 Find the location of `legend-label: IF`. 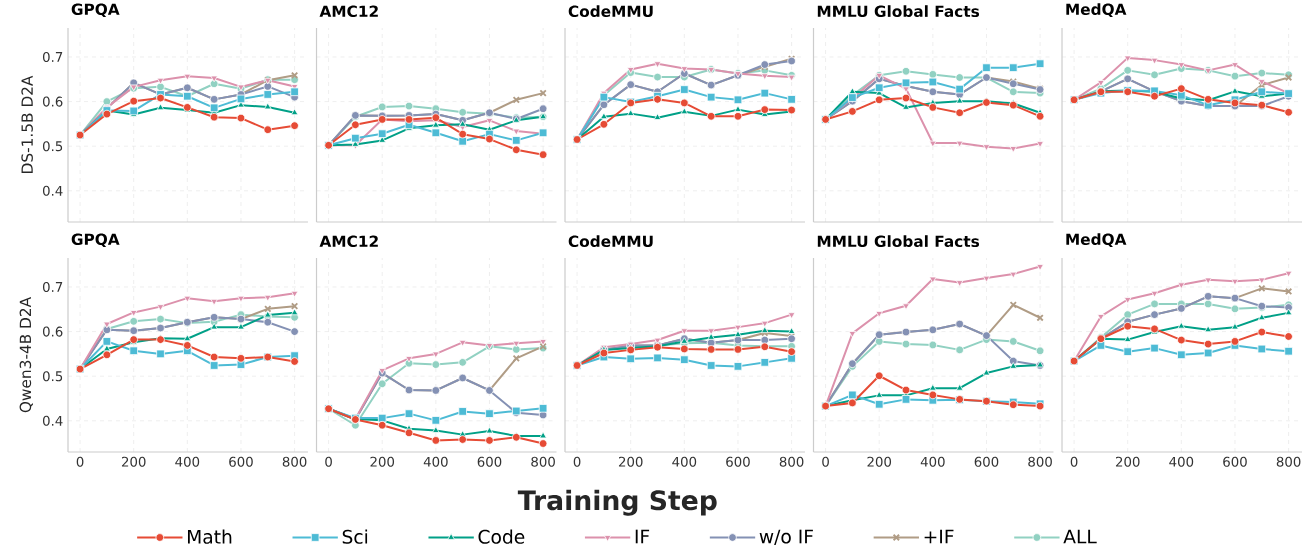

legend-label: IF is located at coordinates (642, 536).